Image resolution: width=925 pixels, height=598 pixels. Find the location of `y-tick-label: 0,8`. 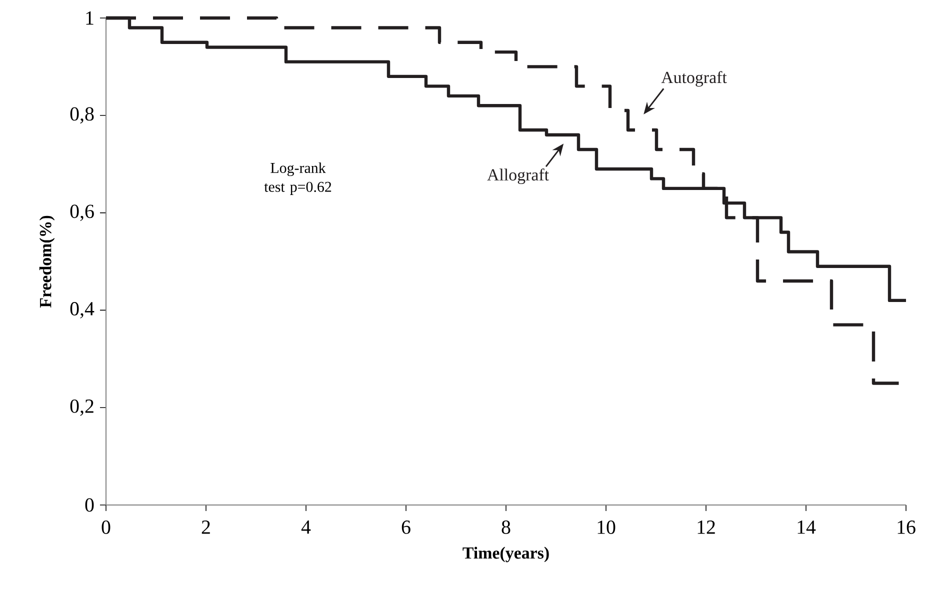

y-tick-label: 0,8 is located at coordinates (82, 115).